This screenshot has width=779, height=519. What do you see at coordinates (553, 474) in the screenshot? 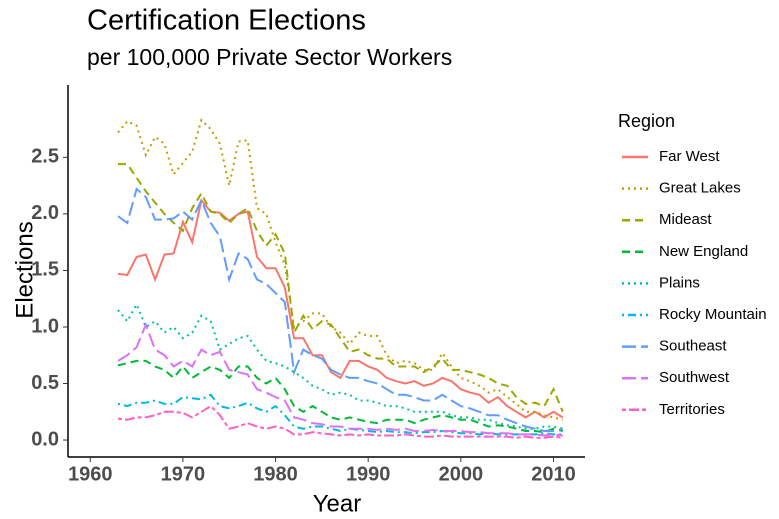
I see `x-tick-label: 2010` at bounding box center [553, 474].